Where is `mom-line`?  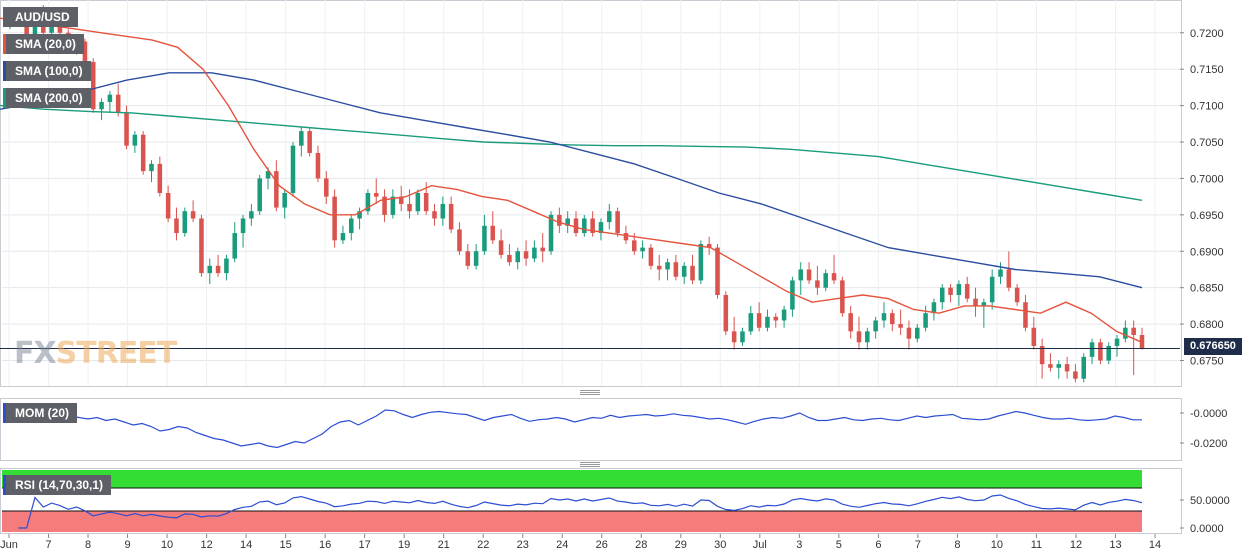 mom-line is located at coordinates (605, 429).